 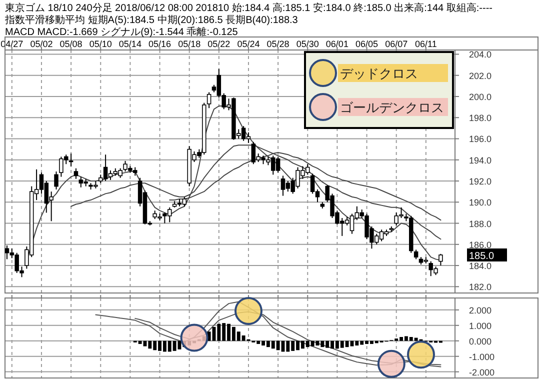 What do you see at coordinates (480, 245) in the screenshot?
I see `y-tick-label: 186.0` at bounding box center [480, 245].